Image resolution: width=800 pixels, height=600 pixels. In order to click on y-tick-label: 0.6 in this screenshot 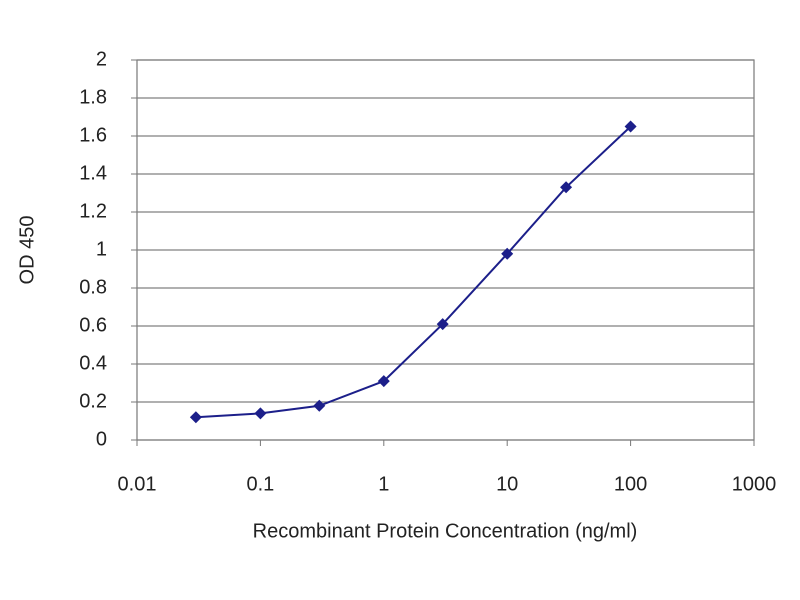, I will do `click(93, 325)`.